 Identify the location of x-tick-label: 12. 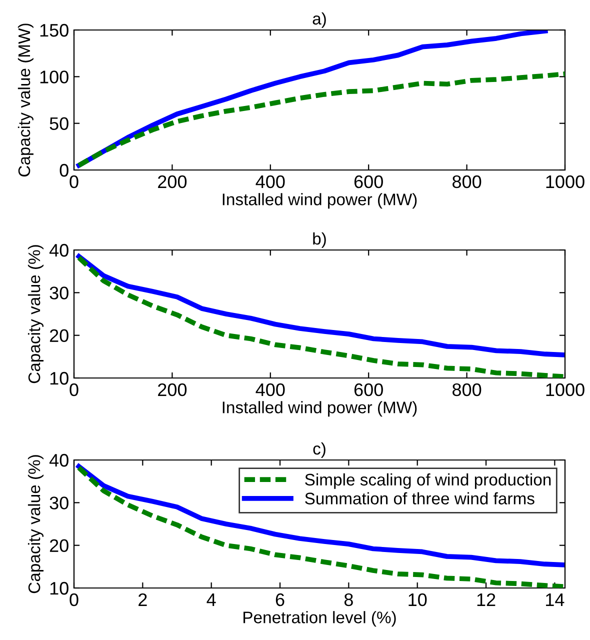
(486, 599).